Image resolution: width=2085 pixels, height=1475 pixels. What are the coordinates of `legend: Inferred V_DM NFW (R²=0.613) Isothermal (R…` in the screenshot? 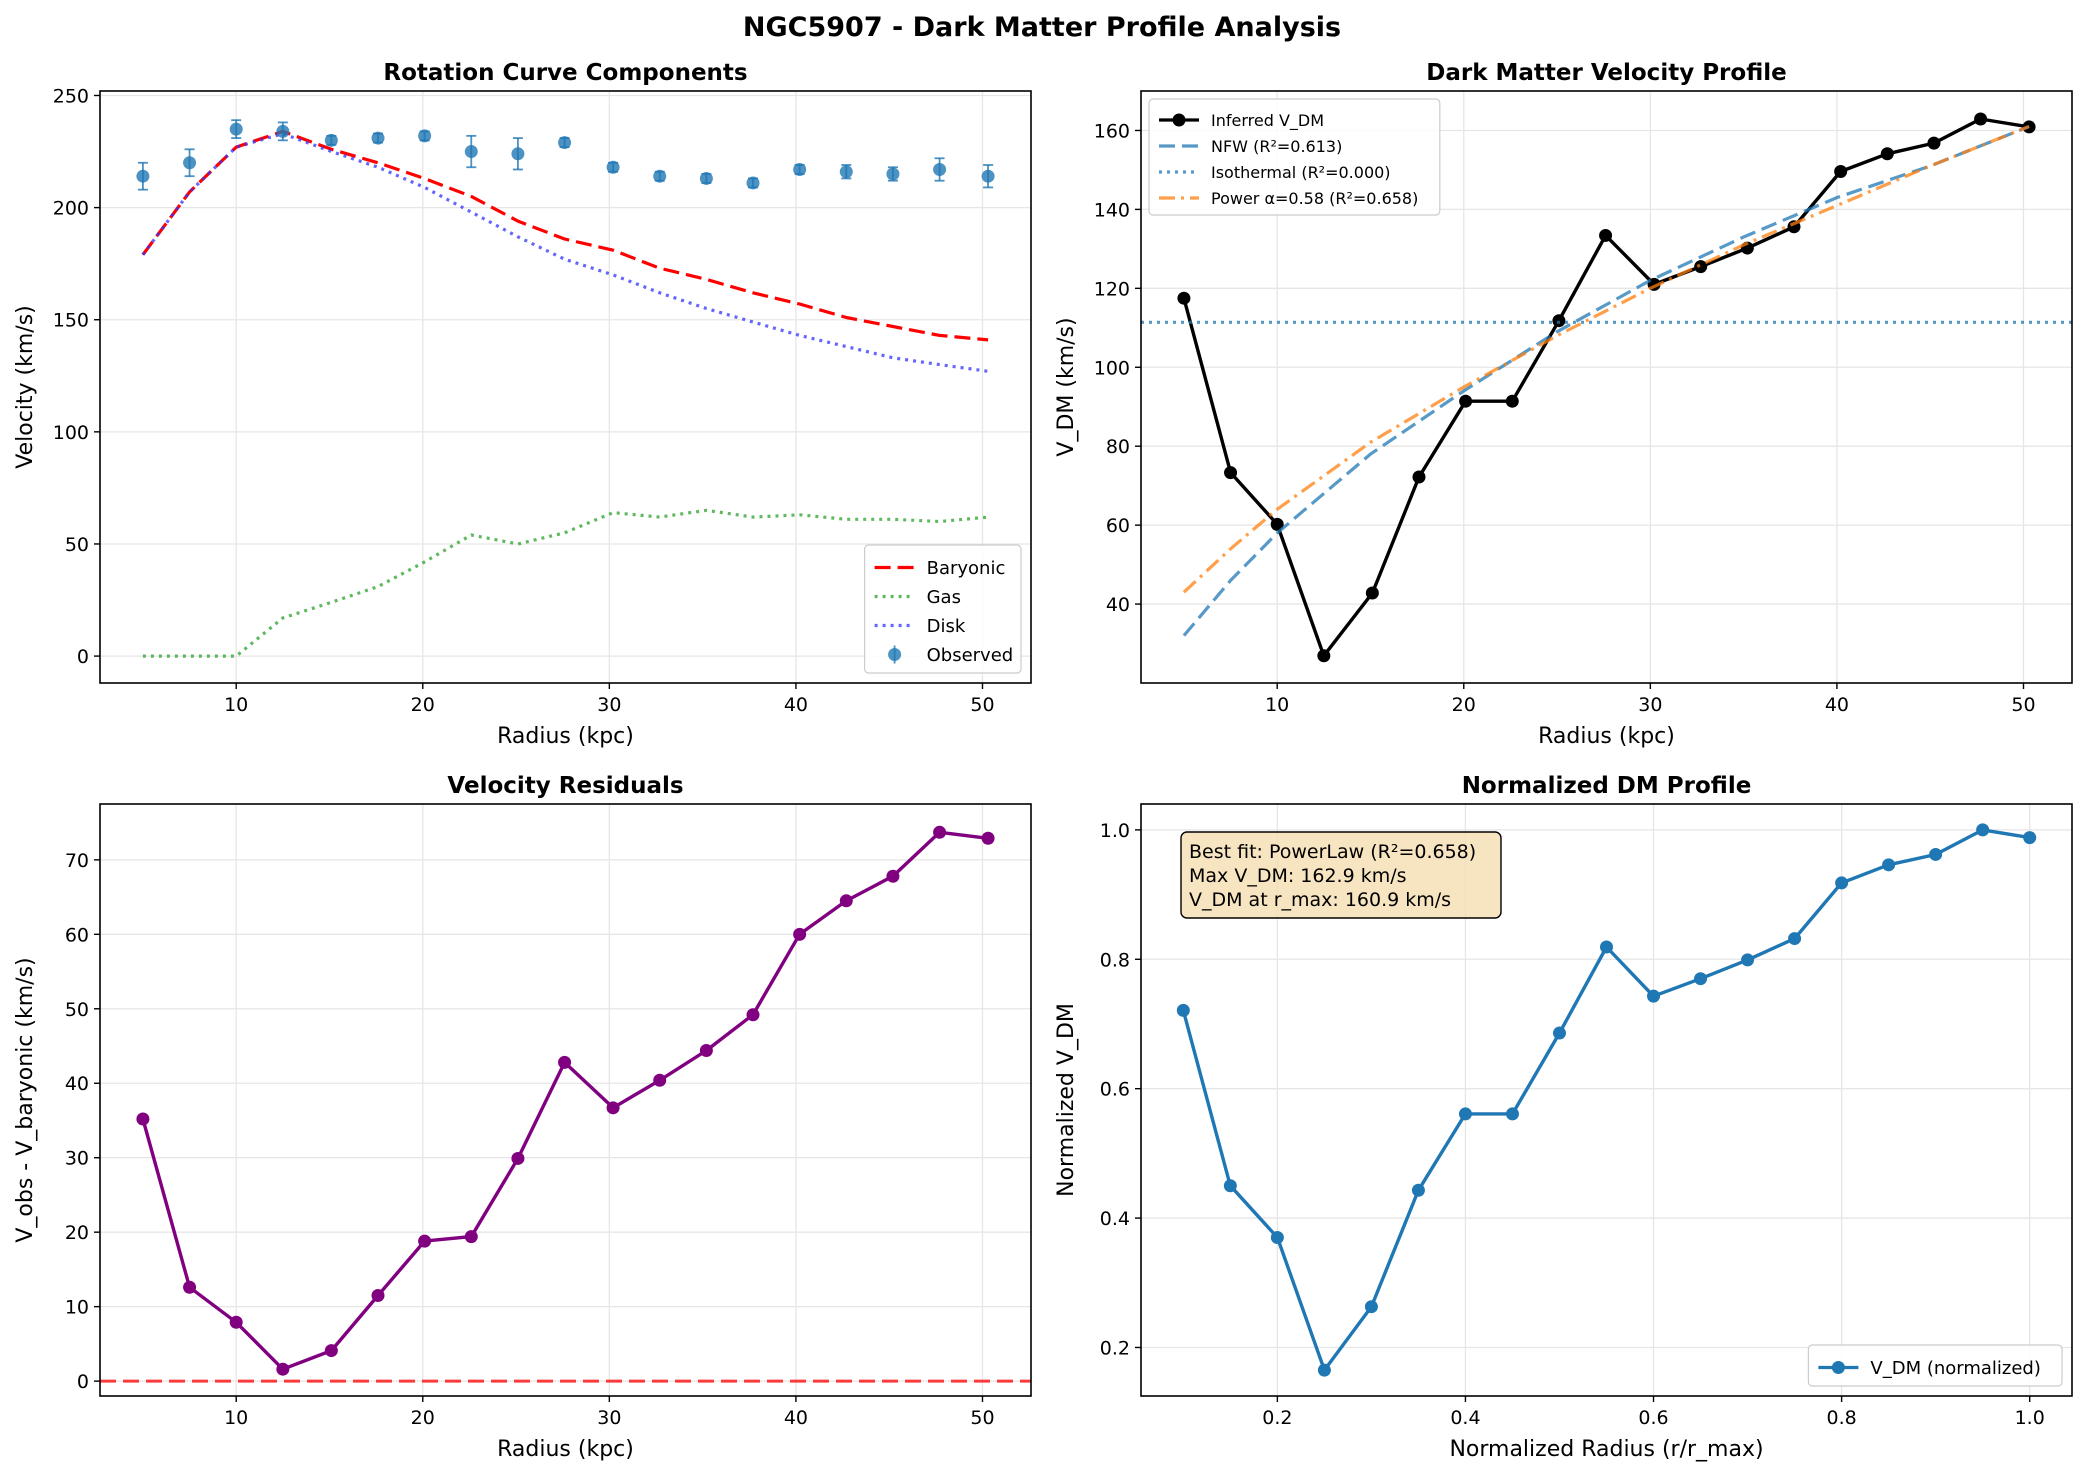 It's located at (1294, 157).